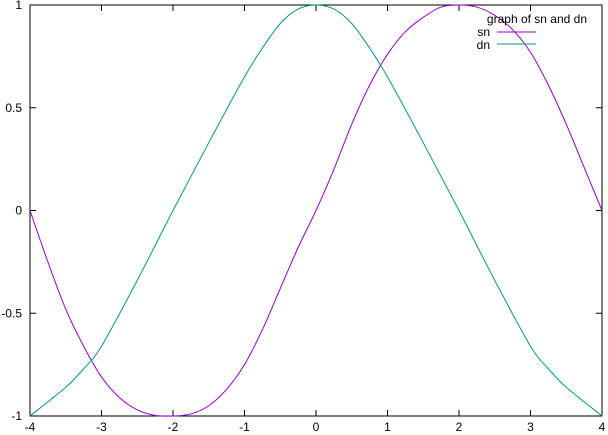 The height and width of the screenshot is (435, 608). Describe the element at coordinates (173, 427) in the screenshot. I see `x-tick-label: -2` at that location.